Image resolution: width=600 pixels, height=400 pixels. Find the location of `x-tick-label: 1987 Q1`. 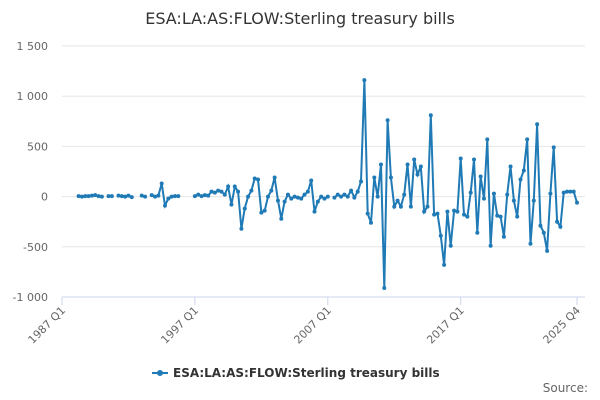

x-tick-label: 1987 Q1 is located at coordinates (47, 325).